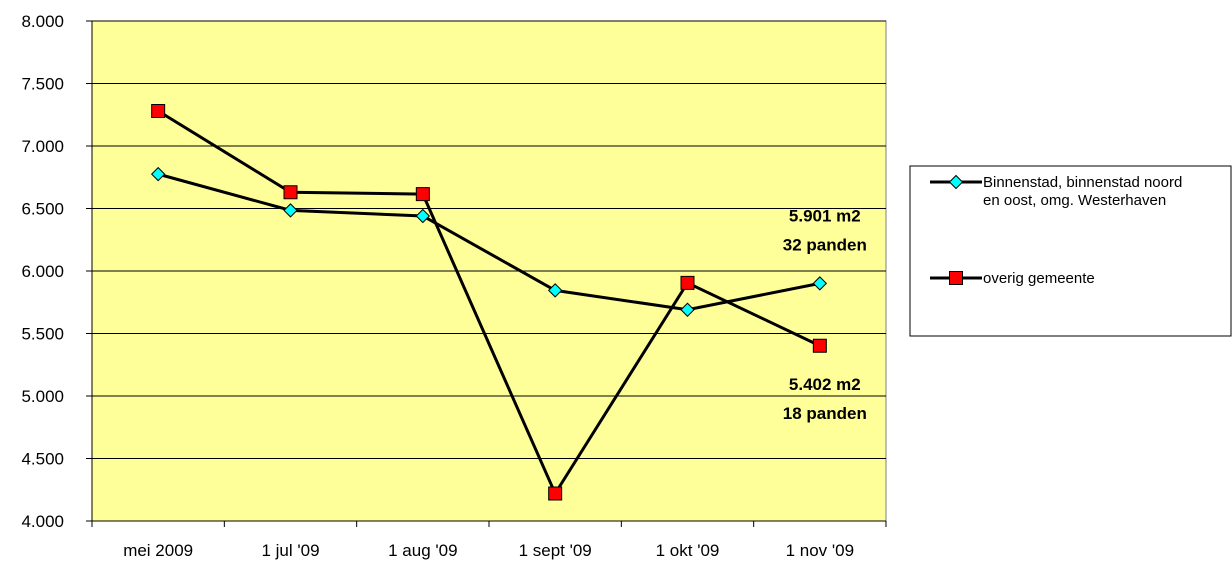 Image resolution: width=1232 pixels, height=565 pixels. What do you see at coordinates (825, 215) in the screenshot?
I see `annotation-text: 5.901 m2` at bounding box center [825, 215].